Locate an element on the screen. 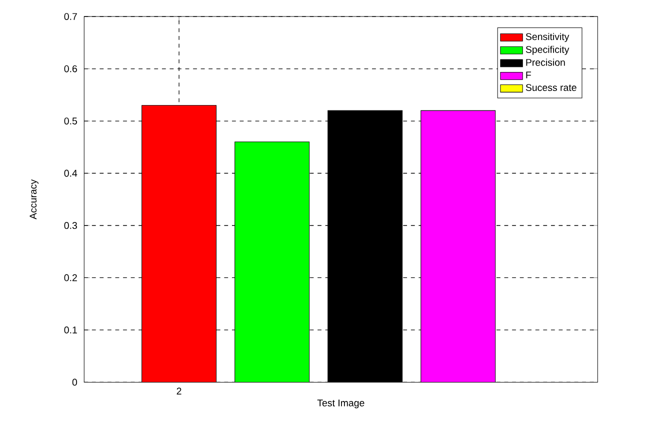 The image size is (656, 422). y-tick-label: 0.3 is located at coordinates (70, 225).